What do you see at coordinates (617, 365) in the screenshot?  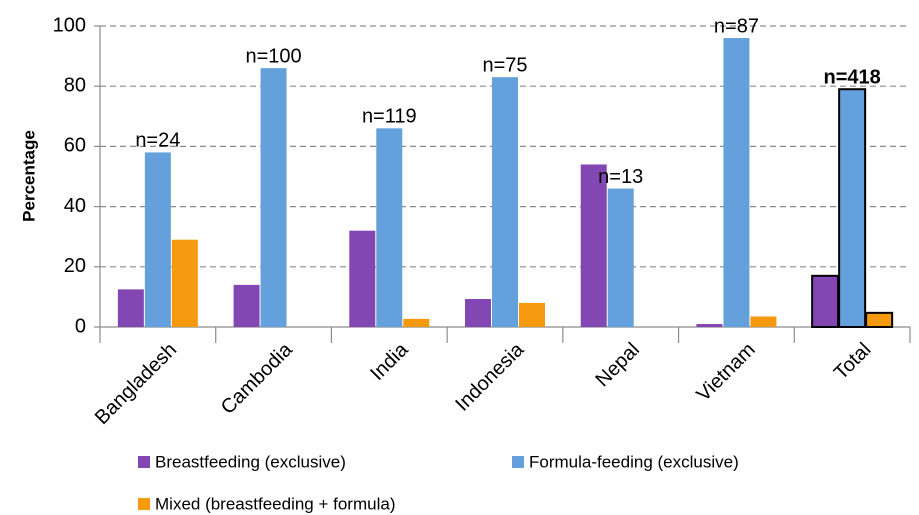 I see `x-tick-label: Nepal` at bounding box center [617, 365].